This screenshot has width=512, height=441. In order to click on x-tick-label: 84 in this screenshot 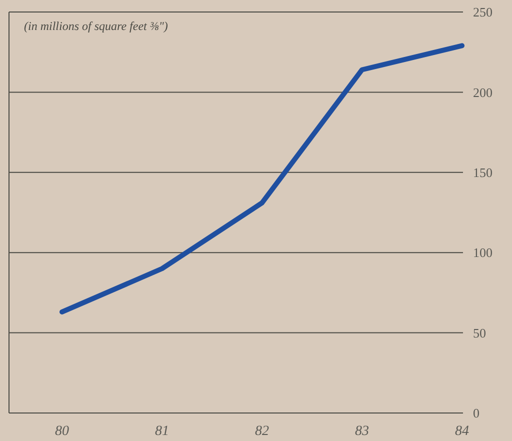, I will do `click(462, 431)`.